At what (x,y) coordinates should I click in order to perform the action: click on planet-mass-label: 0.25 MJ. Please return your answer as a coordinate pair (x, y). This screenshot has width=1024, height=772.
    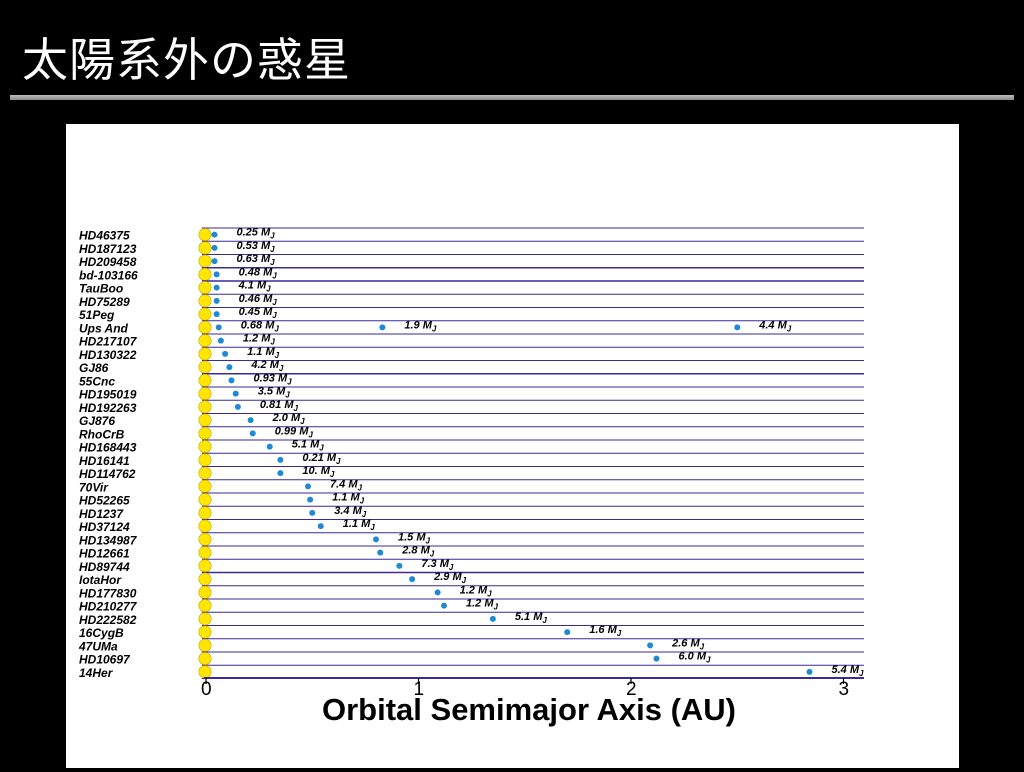
    Looking at the image, I should click on (256, 234).